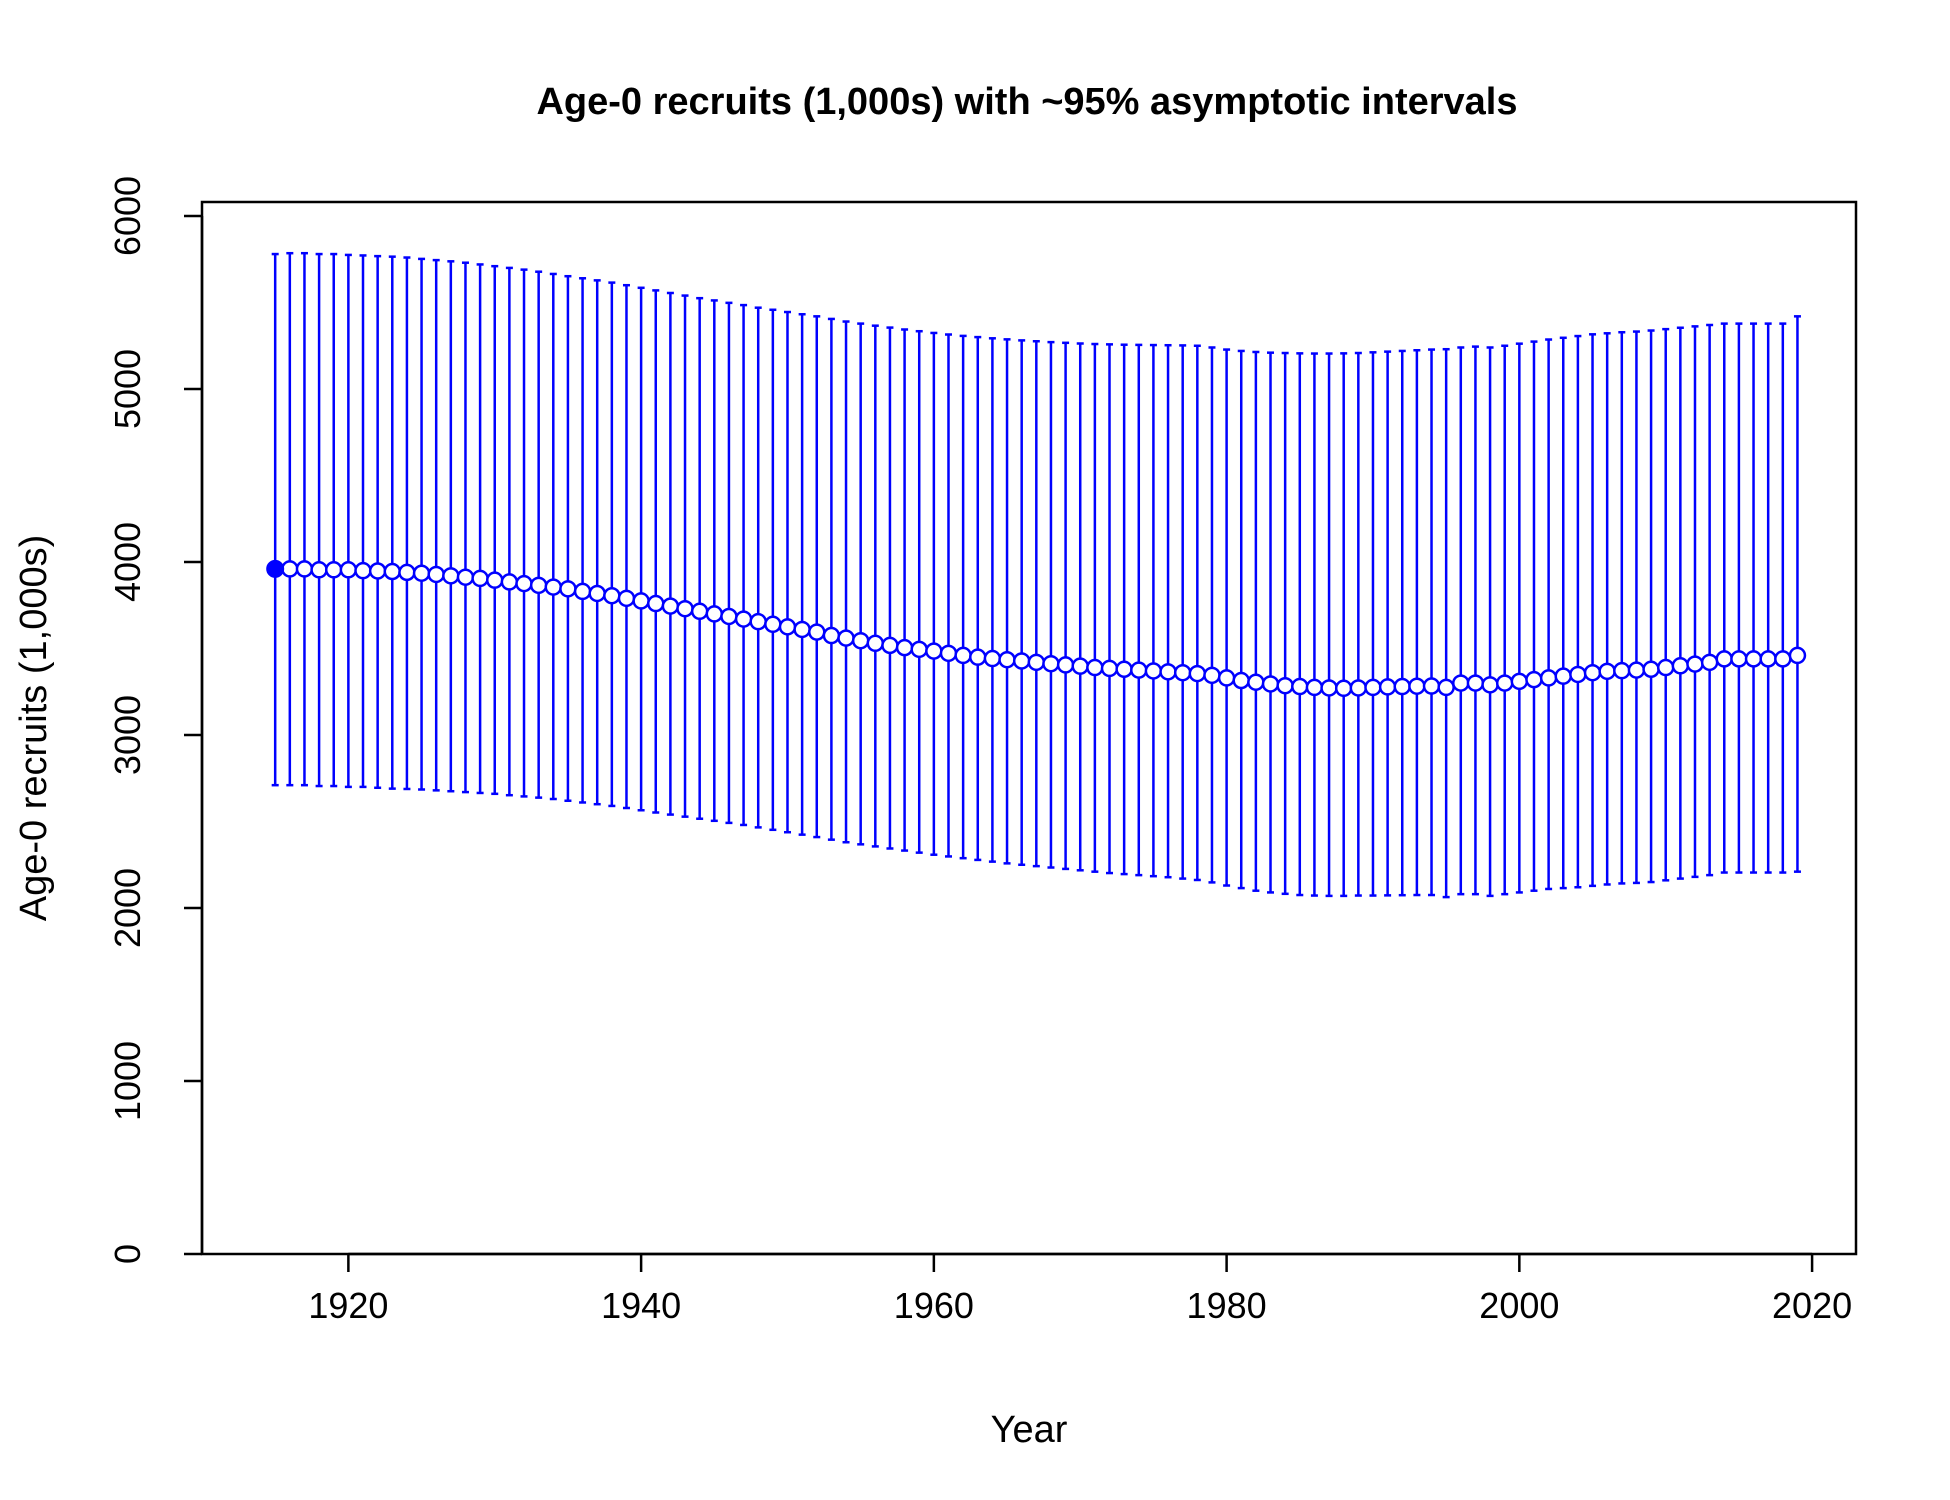 Image resolution: width=1950 pixels, height=1500 pixels. What do you see at coordinates (127, 216) in the screenshot?
I see `y-tick-label: 6000` at bounding box center [127, 216].